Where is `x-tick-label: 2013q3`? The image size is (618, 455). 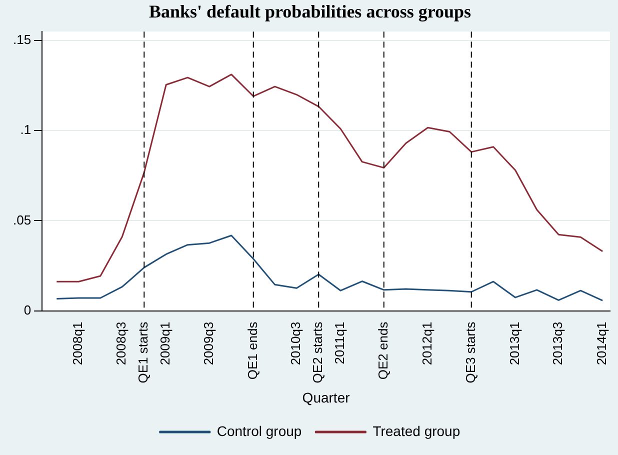
x-tick-label: 2013q3 is located at coordinates (558, 344).